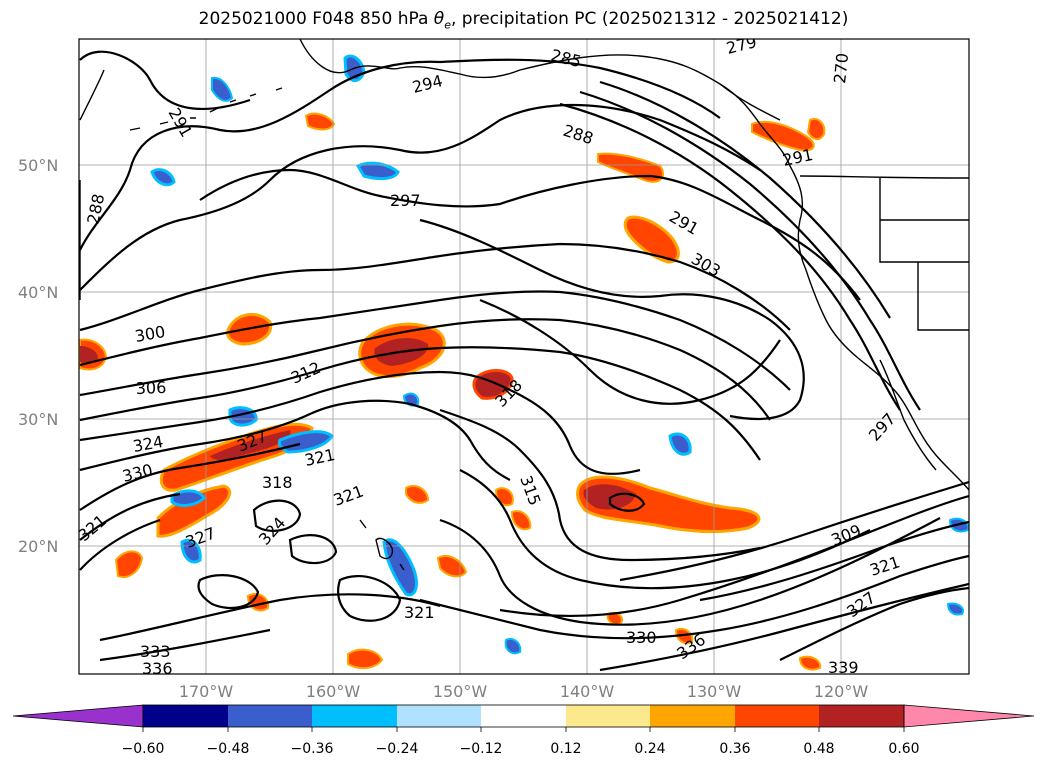 This screenshot has width=1047, height=767. What do you see at coordinates (460, 691) in the screenshot?
I see `lon-label-150w: 150°W` at bounding box center [460, 691].